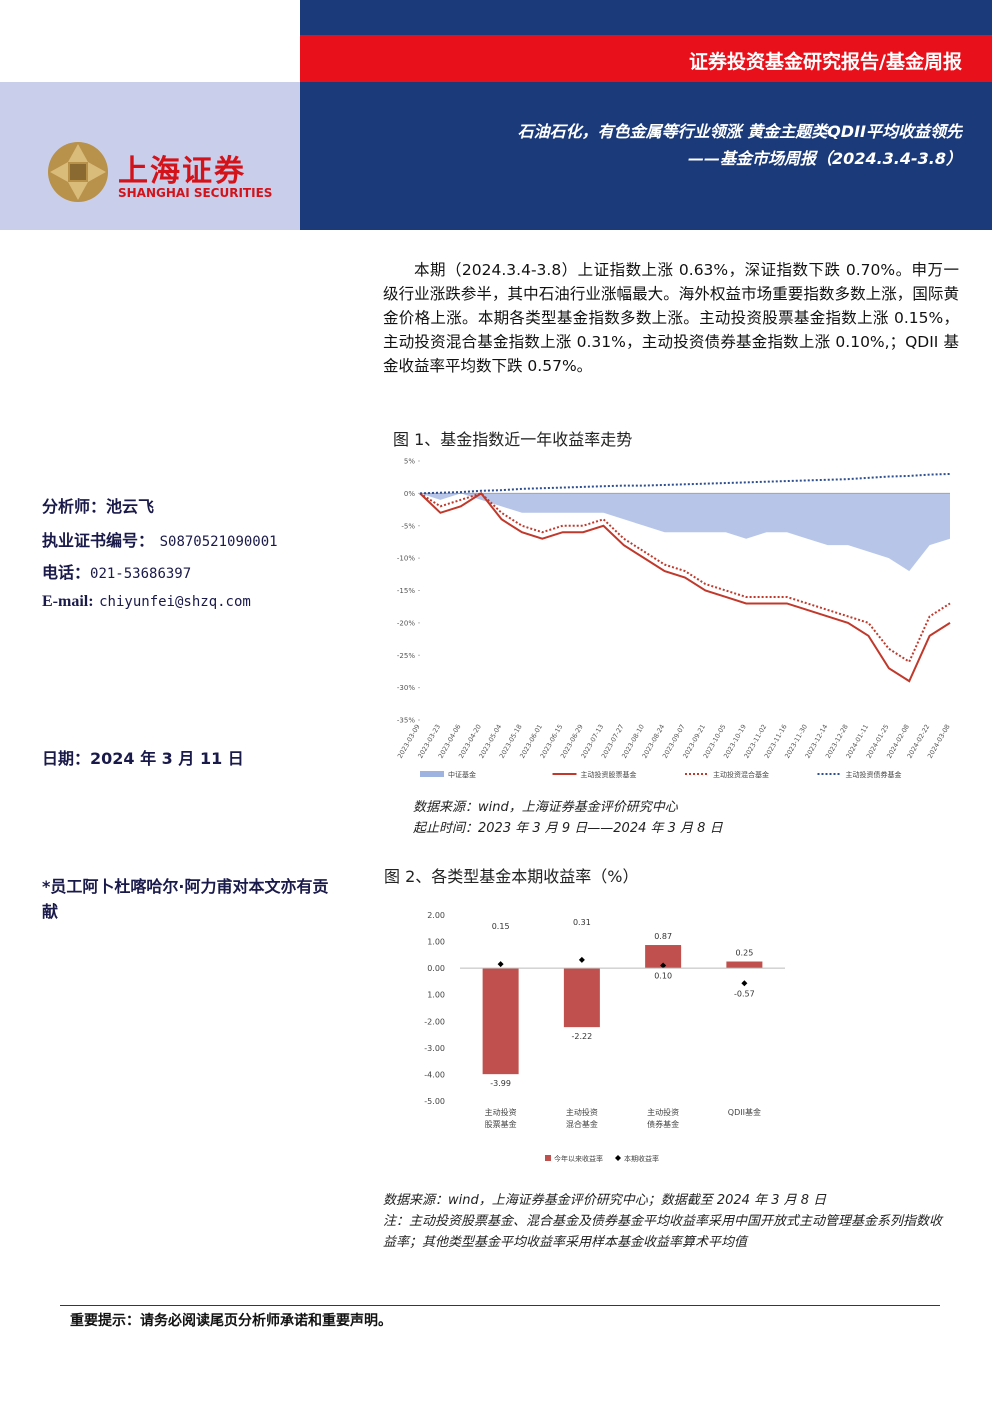  I want to click on y-tick-label: -5.00, so click(434, 1101).